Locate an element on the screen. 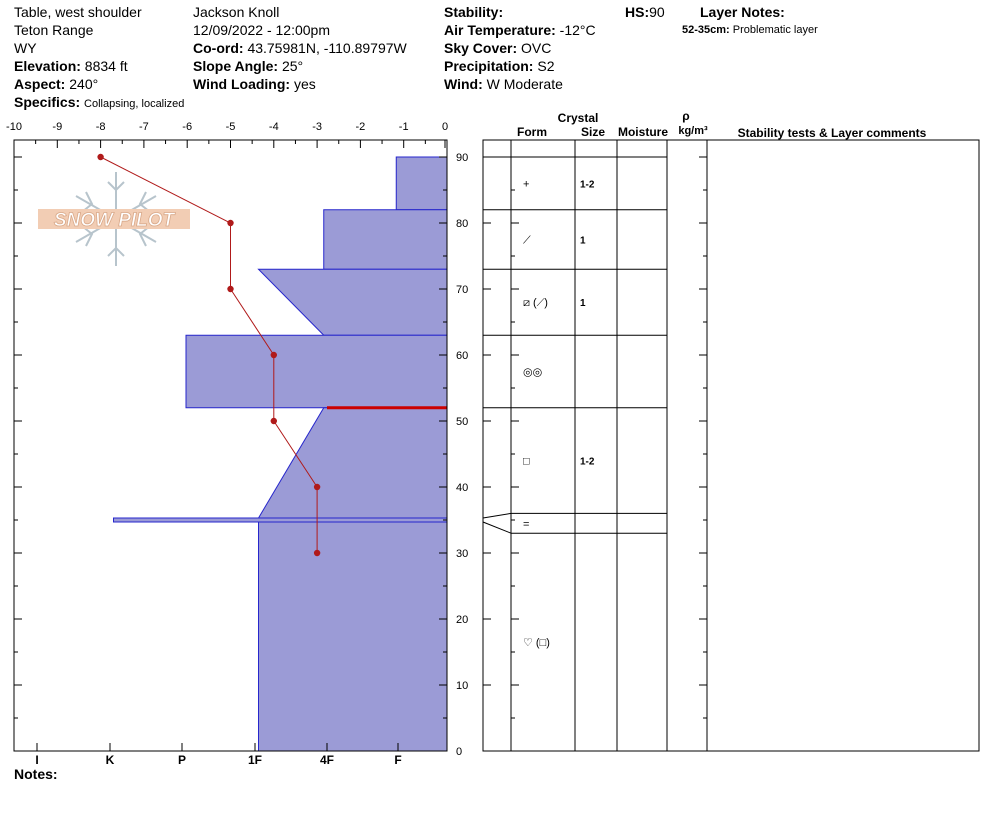 This screenshot has height=840, width=994. aspect-label: Aspect: is located at coordinates (40, 84).